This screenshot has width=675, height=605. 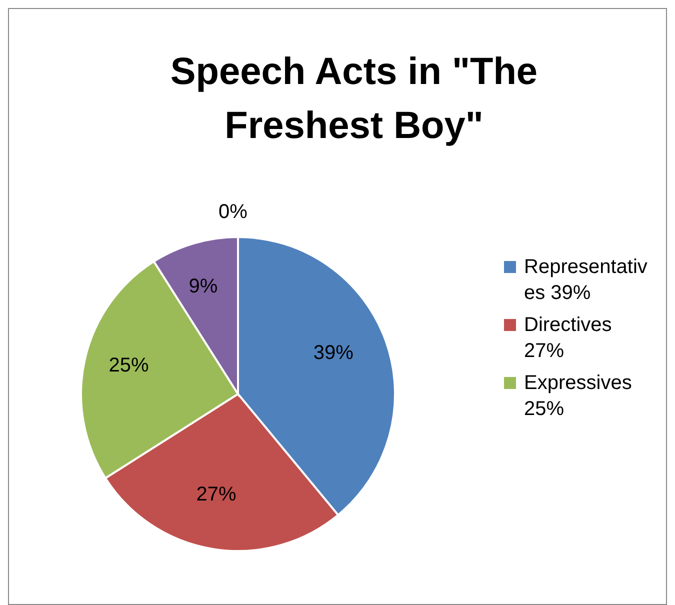 I want to click on data-label: 25%, so click(x=129, y=365).